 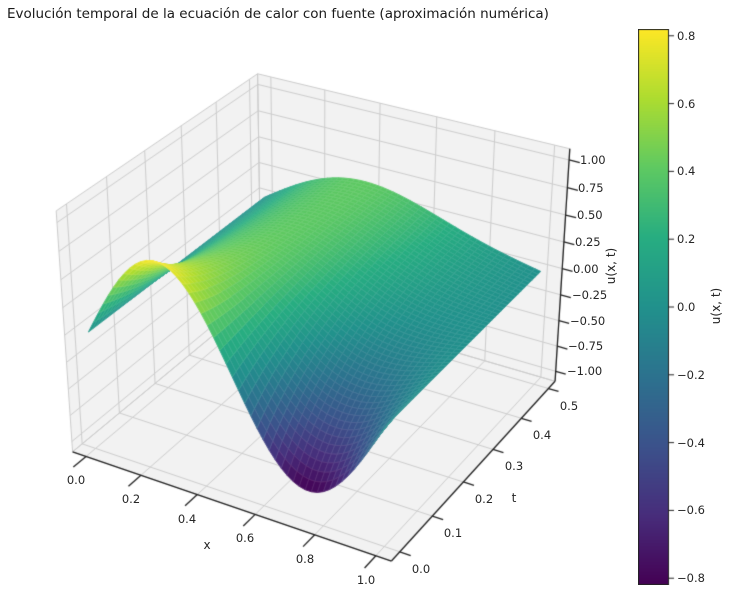 What do you see at coordinates (207, 545) in the screenshot?
I see `x-axis-label: x` at bounding box center [207, 545].